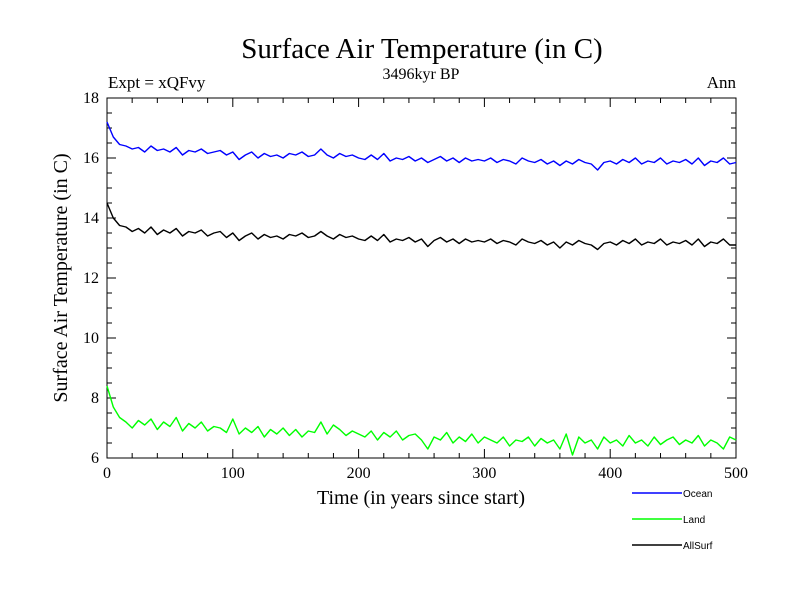 The image size is (800, 600). What do you see at coordinates (421, 498) in the screenshot?
I see `x-axis-label: Time (in years since start)` at bounding box center [421, 498].